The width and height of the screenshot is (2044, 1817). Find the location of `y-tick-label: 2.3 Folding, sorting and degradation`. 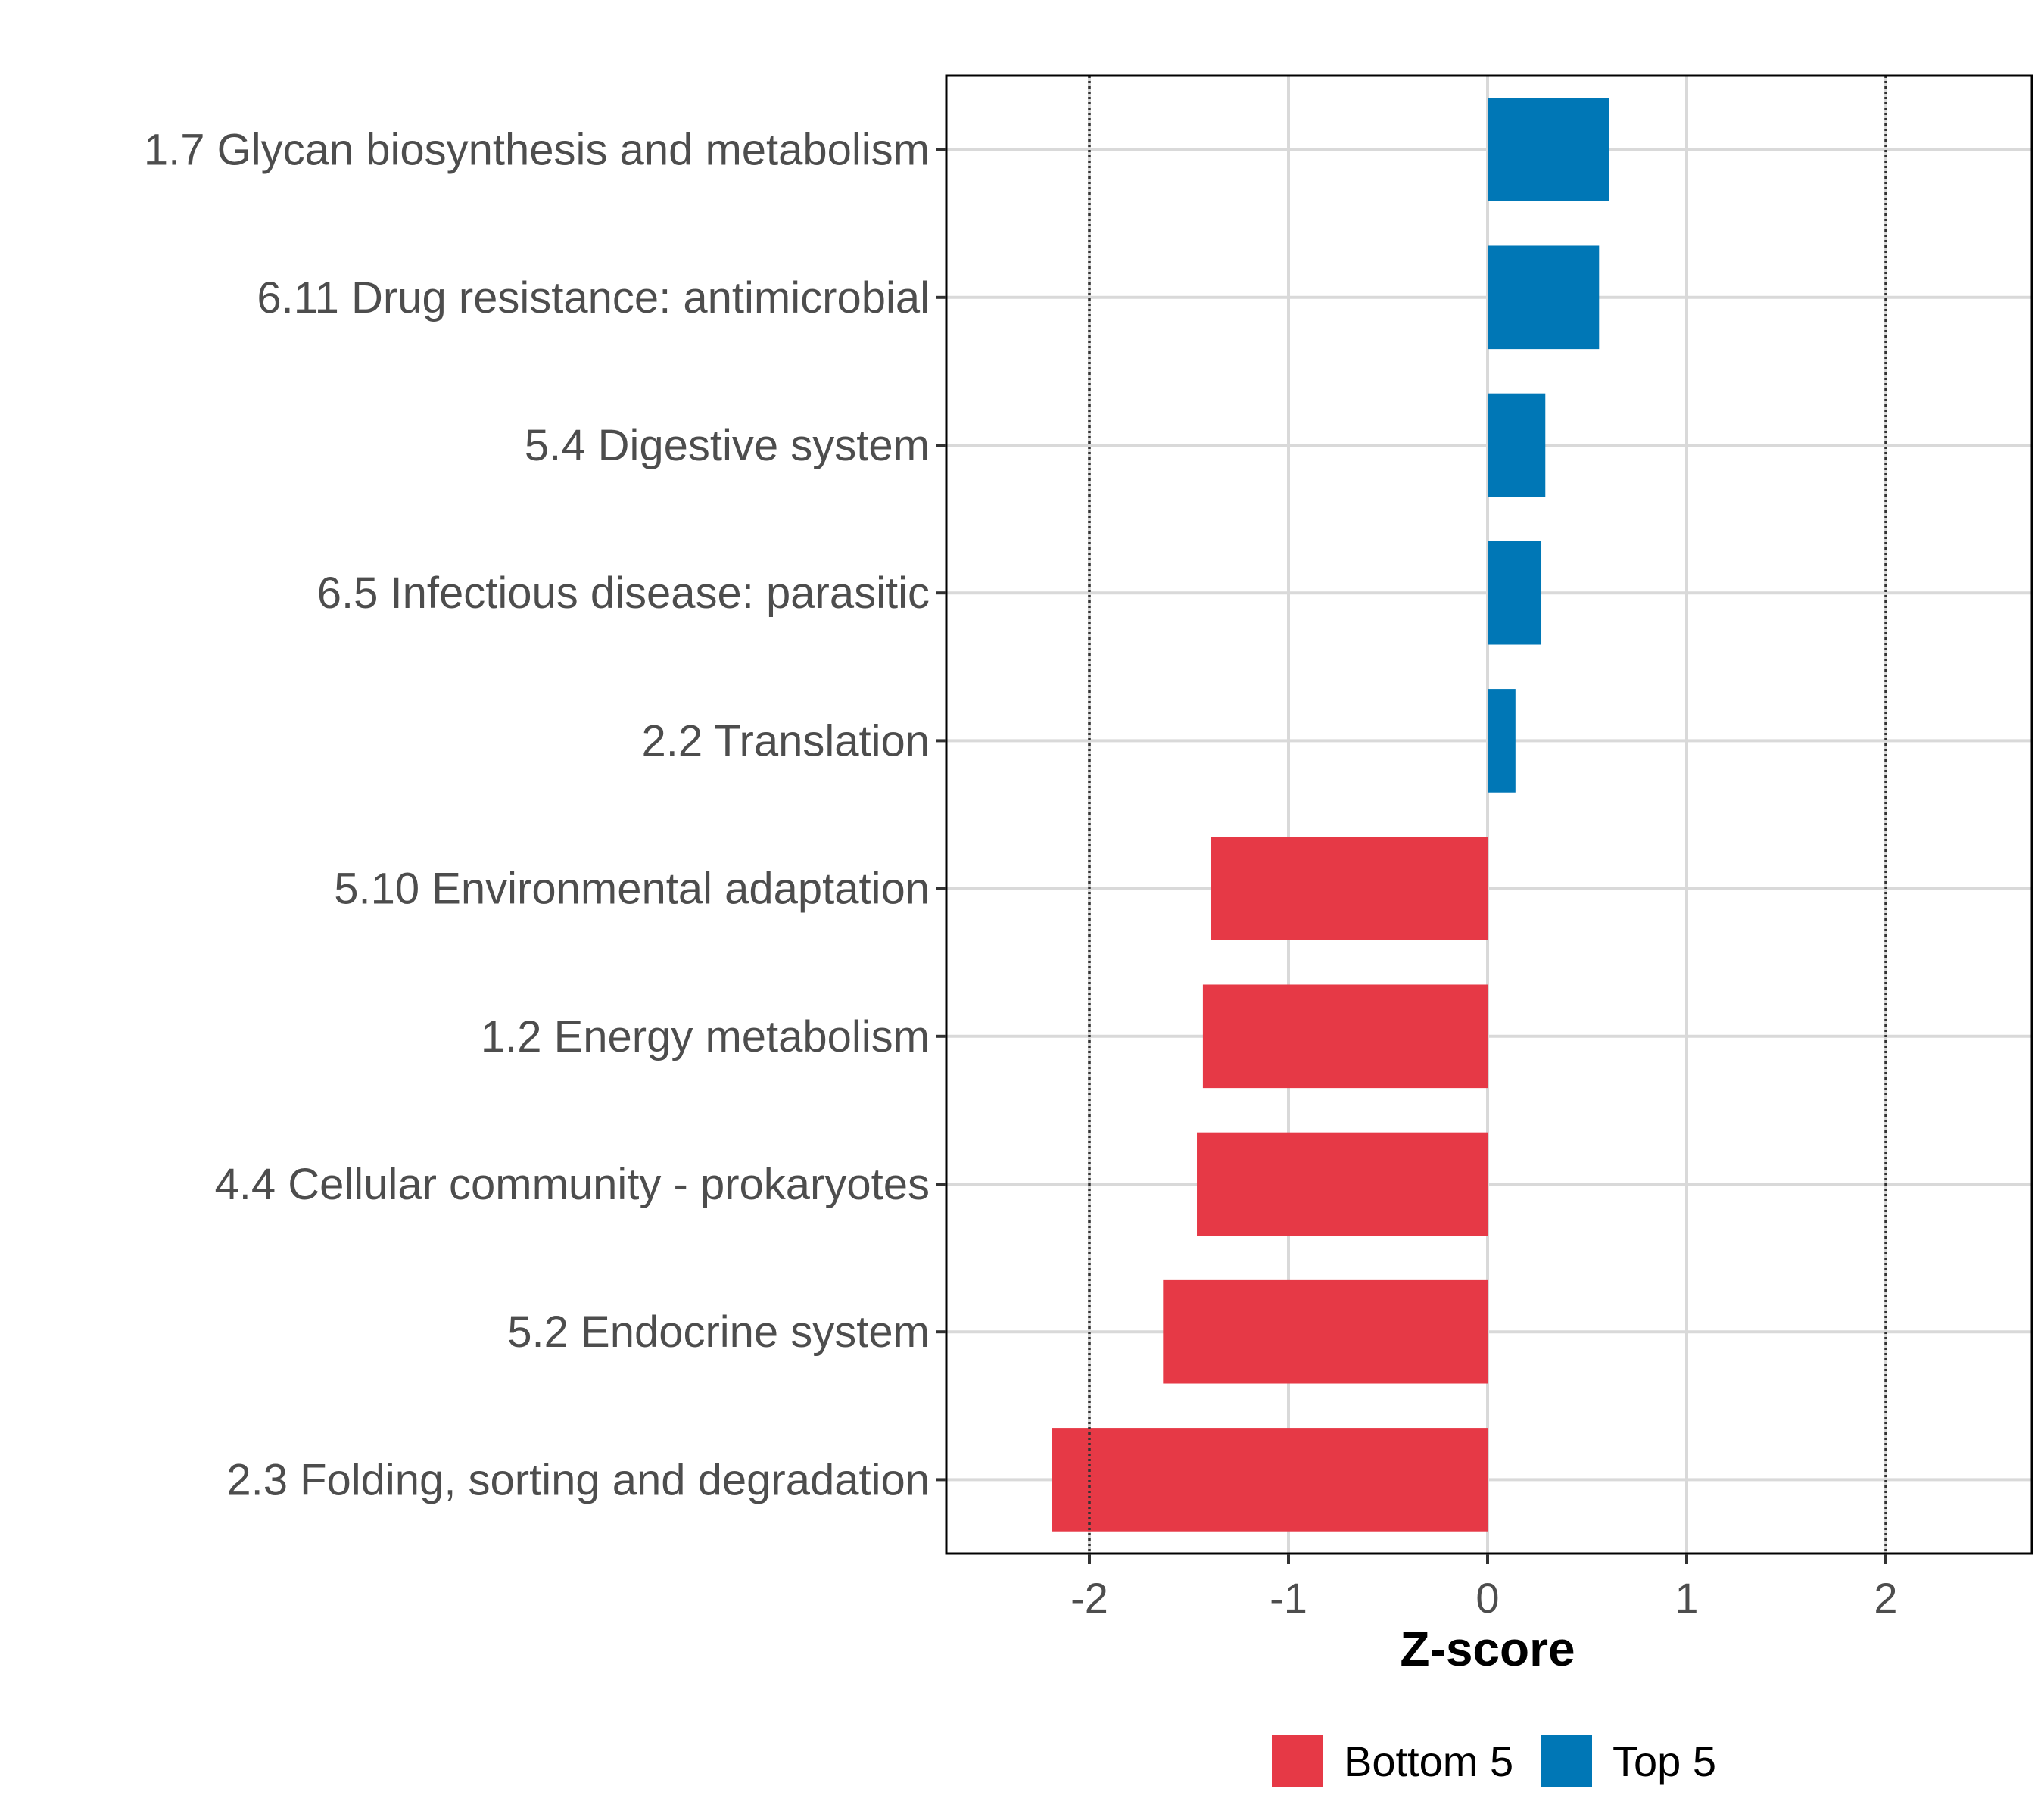

y-tick-label: 2.3 Folding, sorting and degradation is located at coordinates (578, 1479).